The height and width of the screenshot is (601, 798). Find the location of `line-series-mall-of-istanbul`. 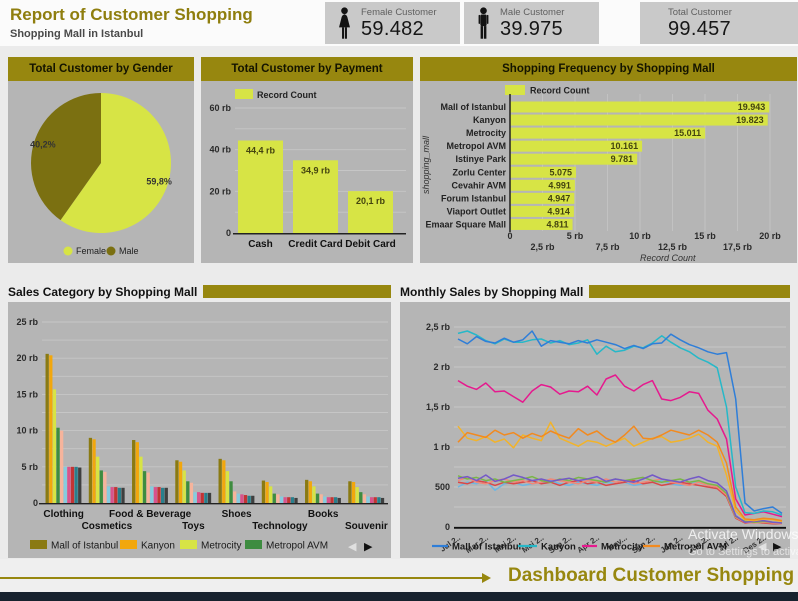

line-series-mall-of-istanbul is located at coordinates (620, 422).